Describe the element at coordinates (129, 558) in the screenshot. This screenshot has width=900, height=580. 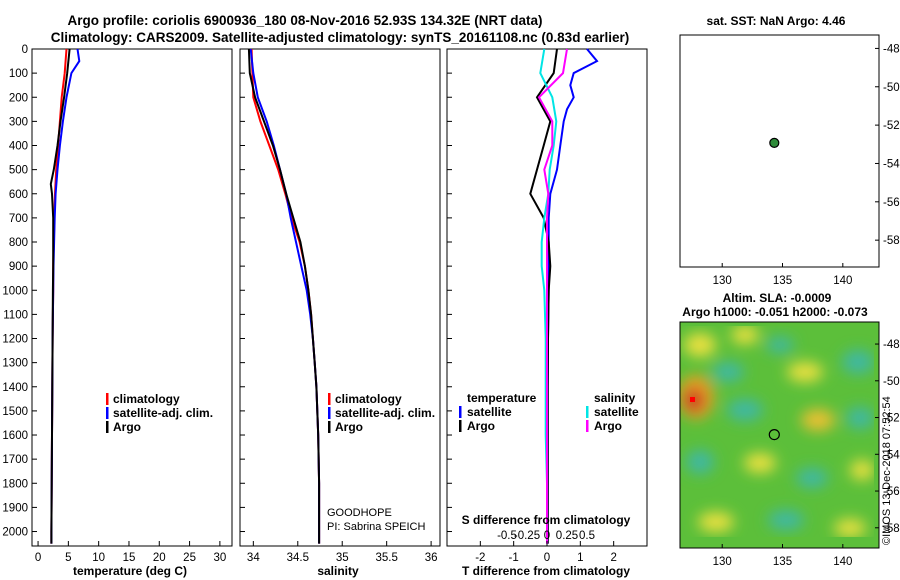
I see `x-tick-label: 15` at that location.